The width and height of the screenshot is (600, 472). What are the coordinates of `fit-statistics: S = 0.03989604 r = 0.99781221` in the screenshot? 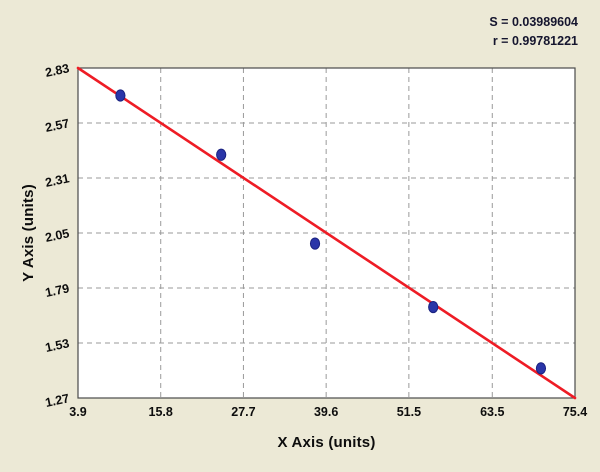 It's located at (533, 32).